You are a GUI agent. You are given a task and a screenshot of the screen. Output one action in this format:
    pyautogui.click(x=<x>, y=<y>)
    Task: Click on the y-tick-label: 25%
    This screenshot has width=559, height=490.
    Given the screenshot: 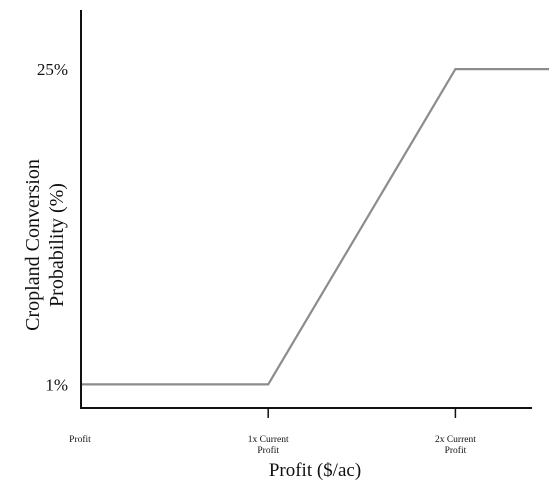 What is the action you would take?
    pyautogui.click(x=52, y=69)
    